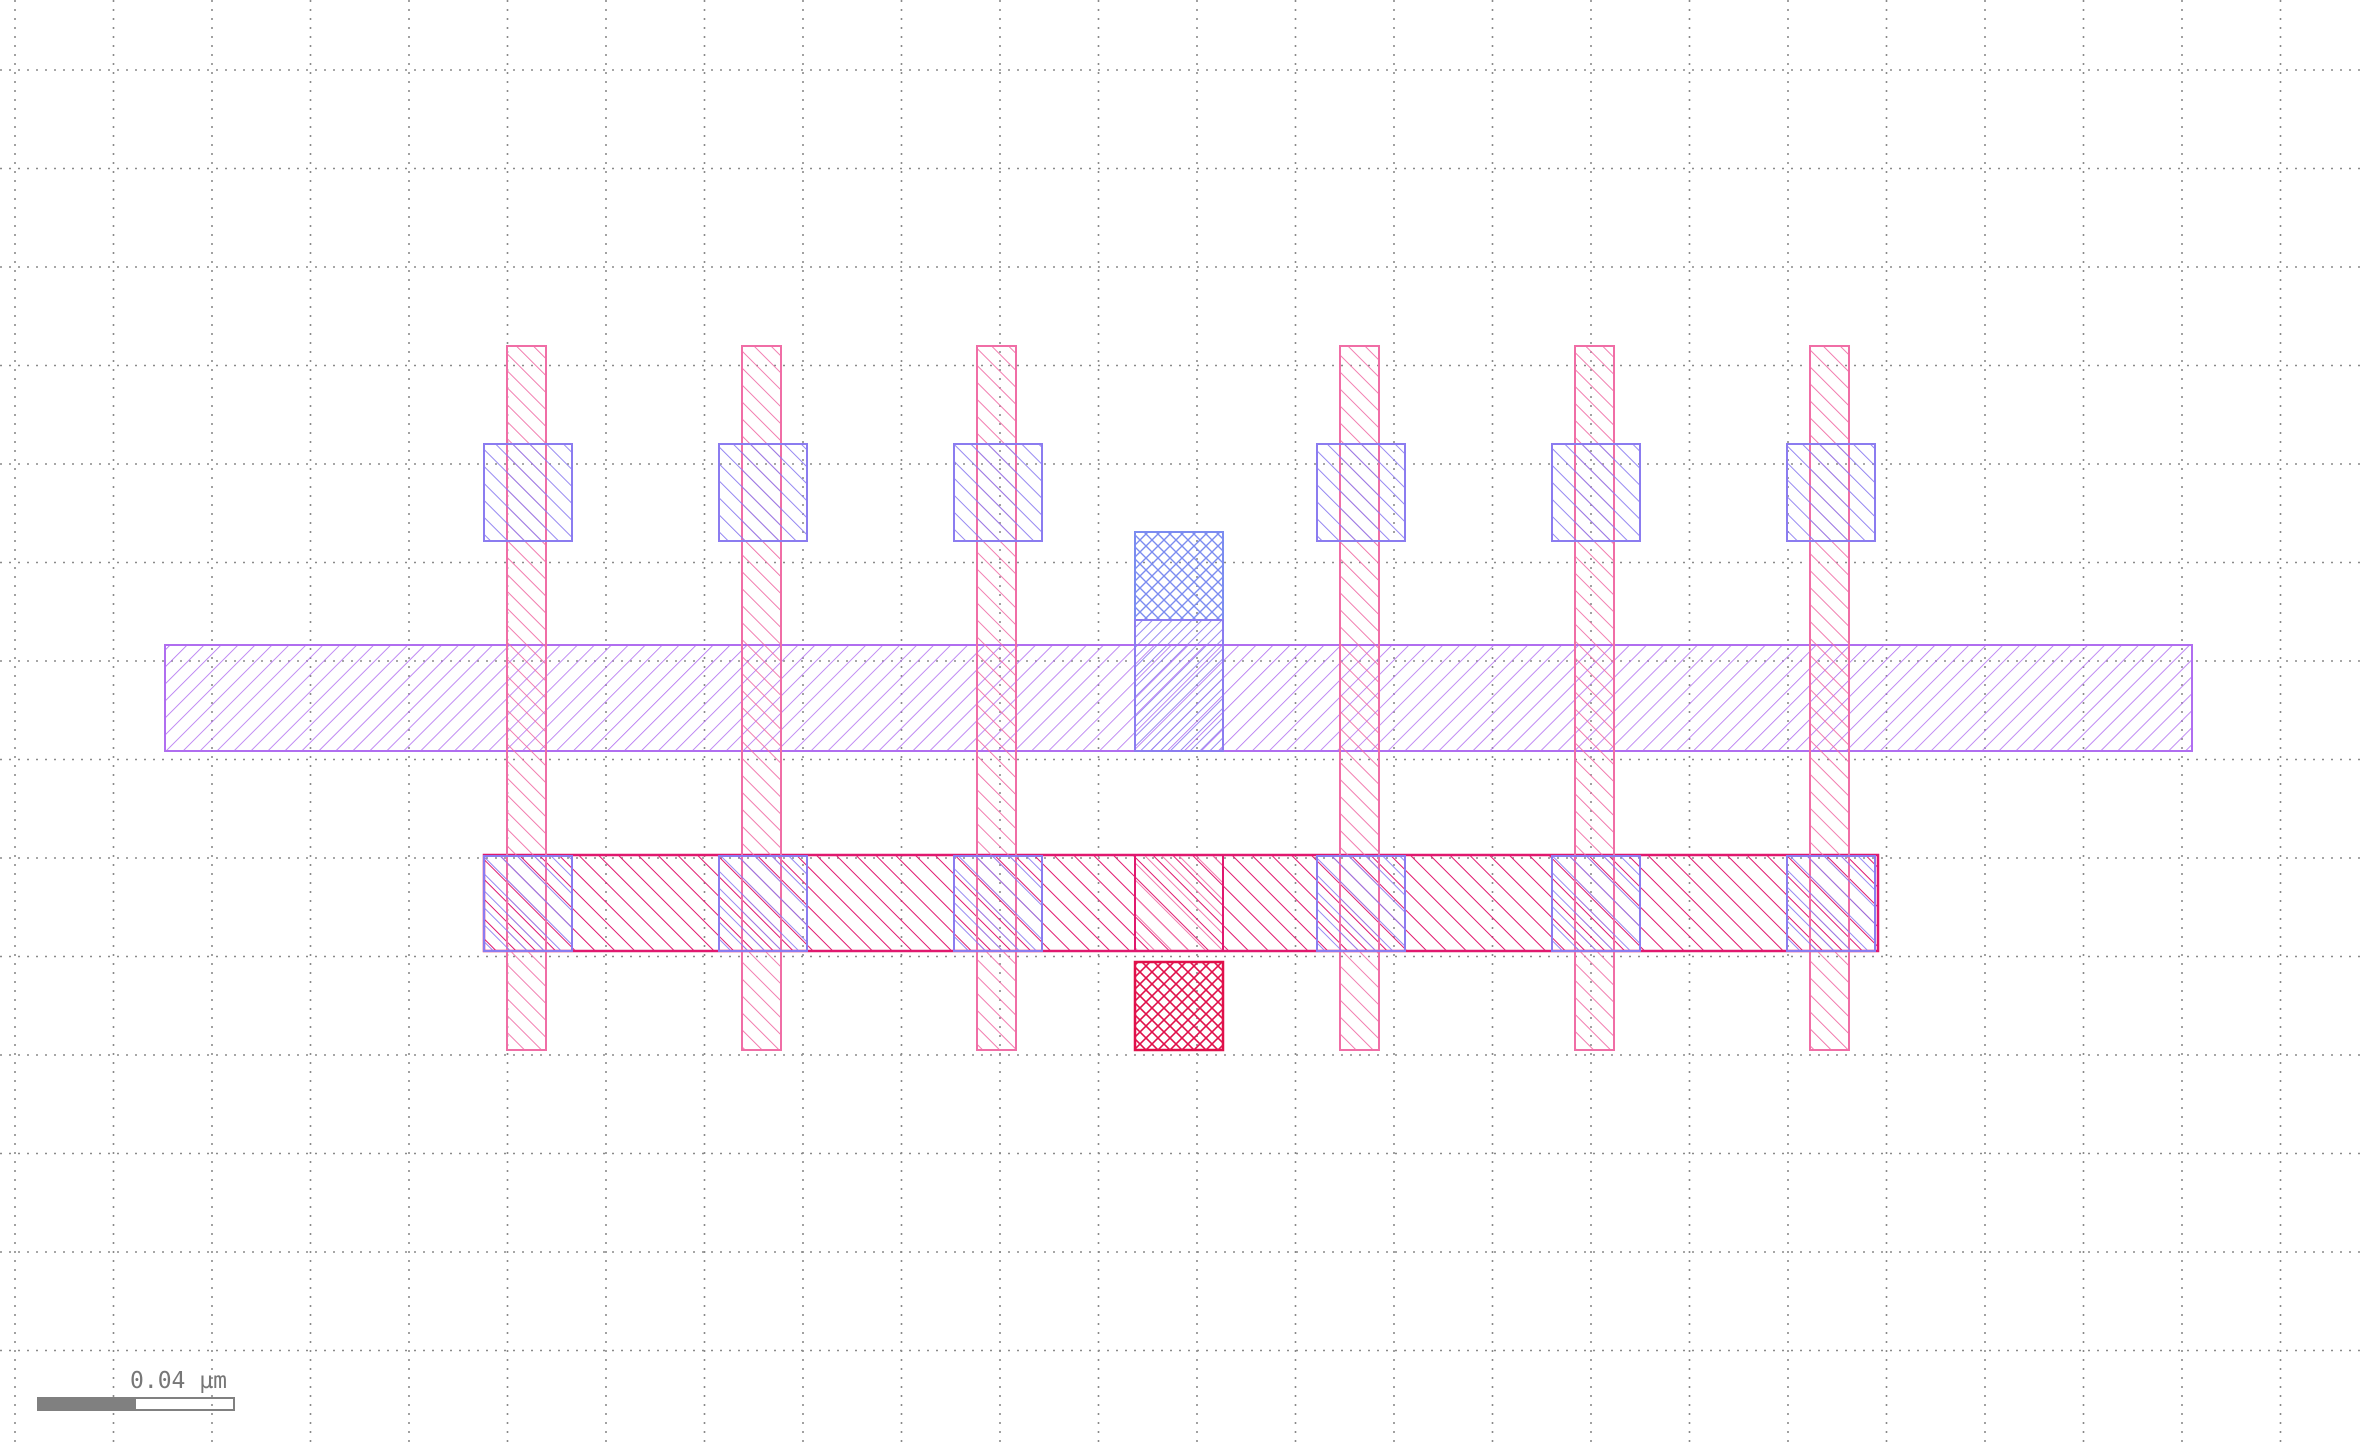  What do you see at coordinates (1179, 1006) in the screenshot?
I see `center-via-bottom` at bounding box center [1179, 1006].